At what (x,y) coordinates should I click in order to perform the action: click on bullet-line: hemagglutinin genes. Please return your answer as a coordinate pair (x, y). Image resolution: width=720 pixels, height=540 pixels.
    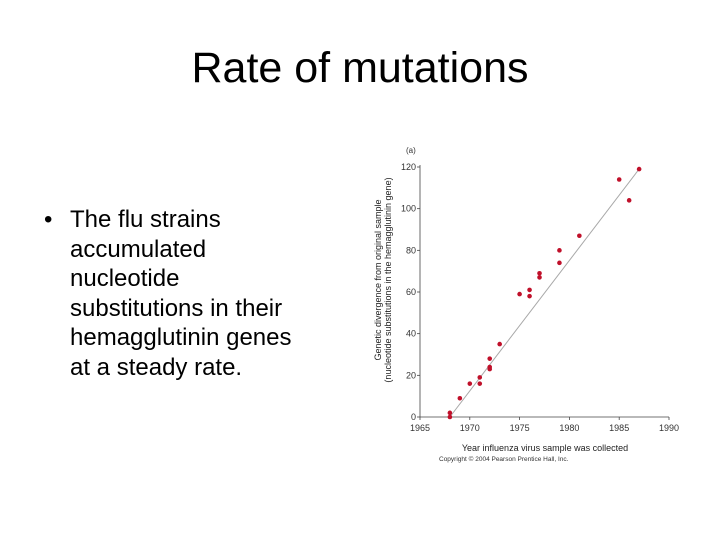
    Looking at the image, I should click on (181, 337).